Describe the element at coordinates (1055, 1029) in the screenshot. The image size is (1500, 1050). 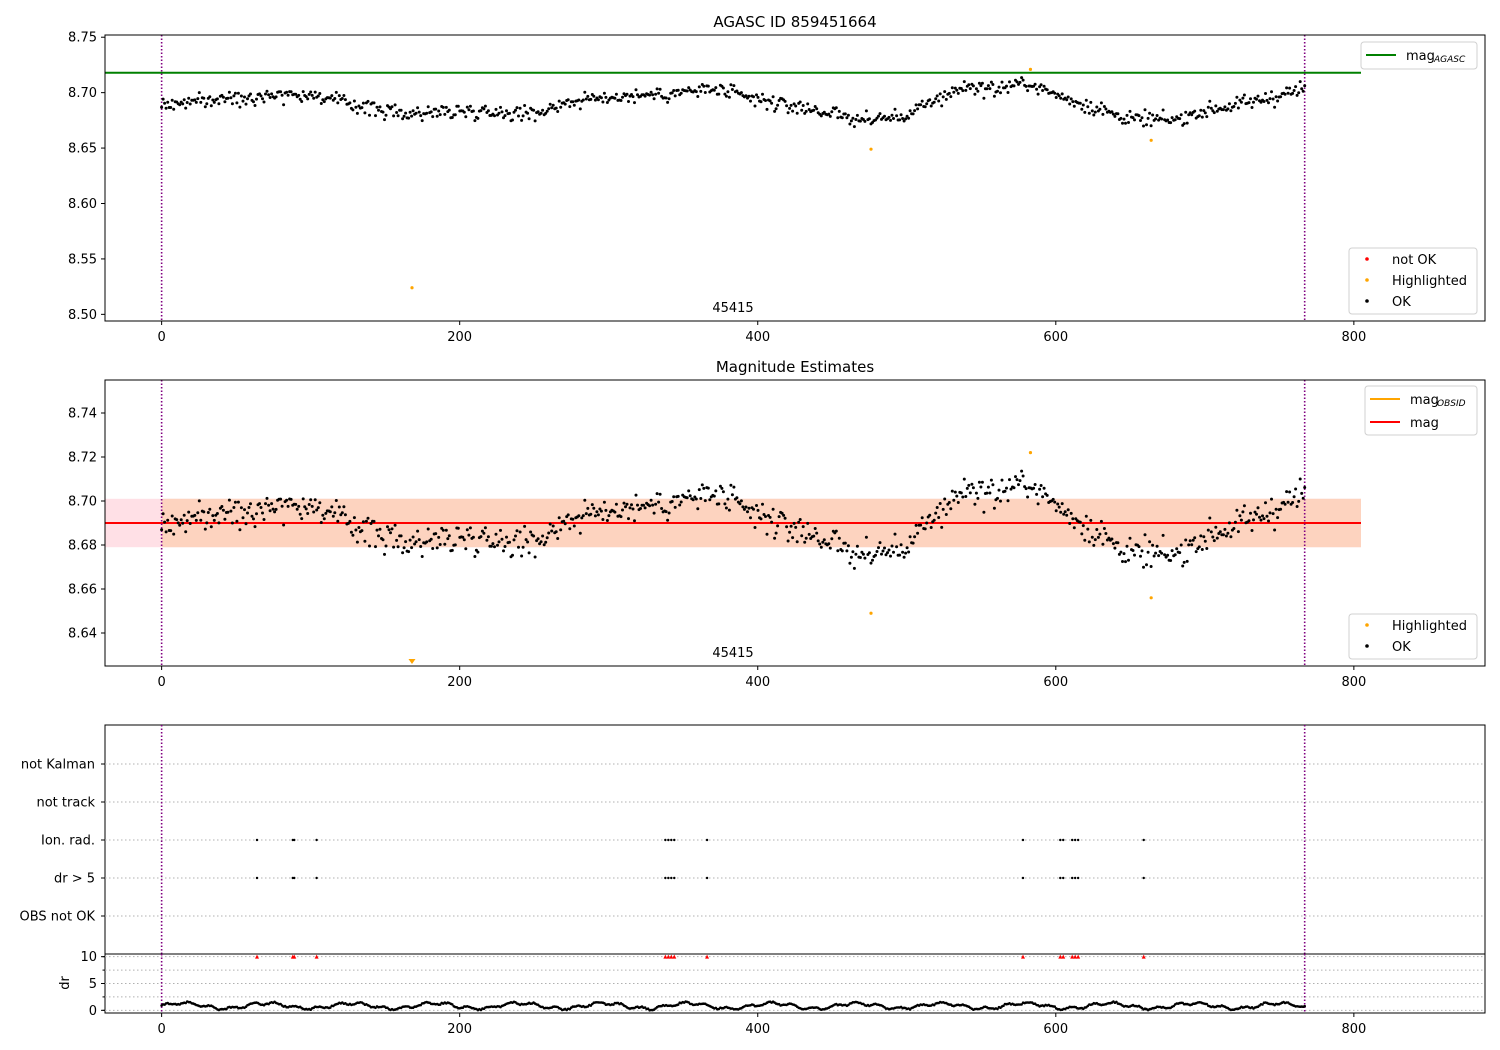
I see `x-tick-label: 600` at that location.